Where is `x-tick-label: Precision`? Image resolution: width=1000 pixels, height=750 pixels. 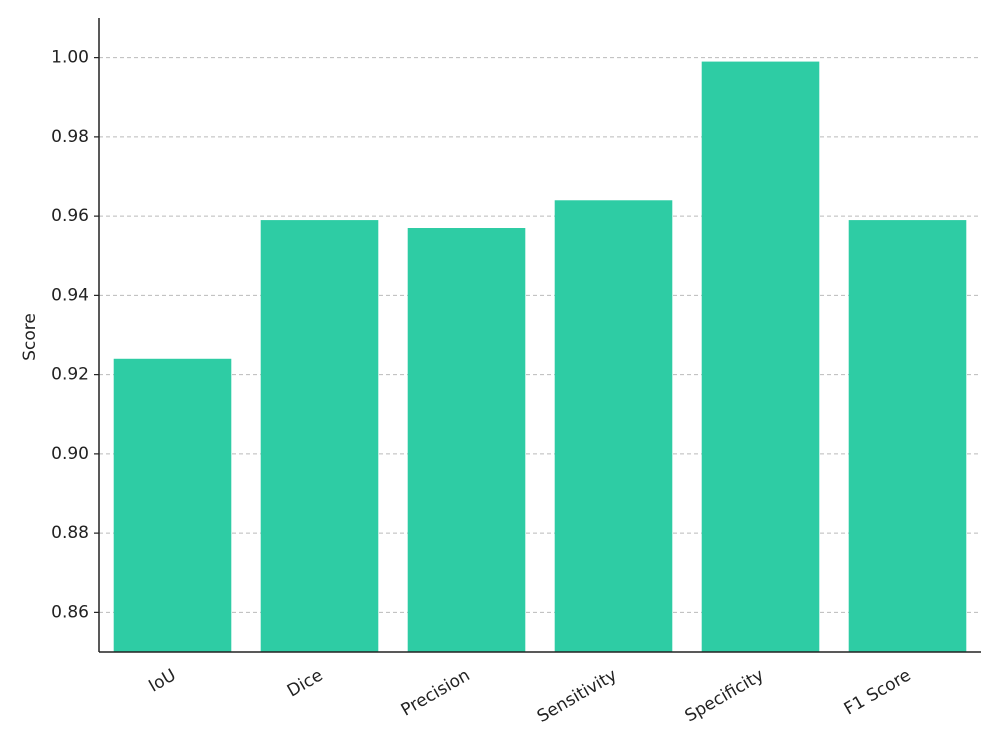
x-tick-label: Precision is located at coordinates (436, 692).